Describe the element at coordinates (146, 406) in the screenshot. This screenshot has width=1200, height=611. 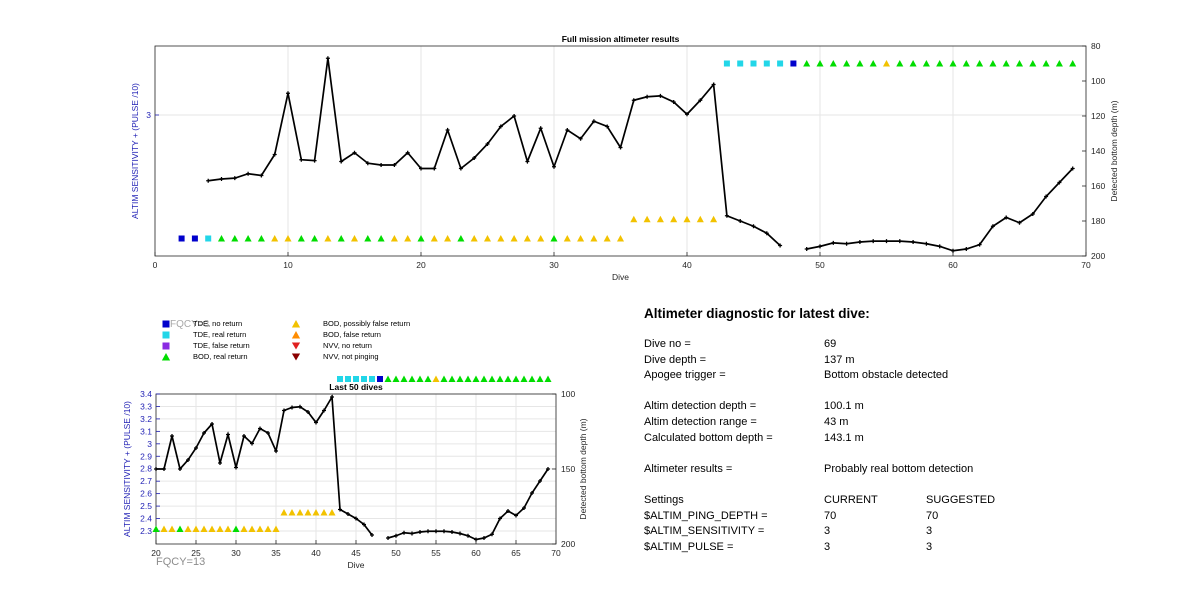
I see `last50-left-tick-label: 3.3` at that location.